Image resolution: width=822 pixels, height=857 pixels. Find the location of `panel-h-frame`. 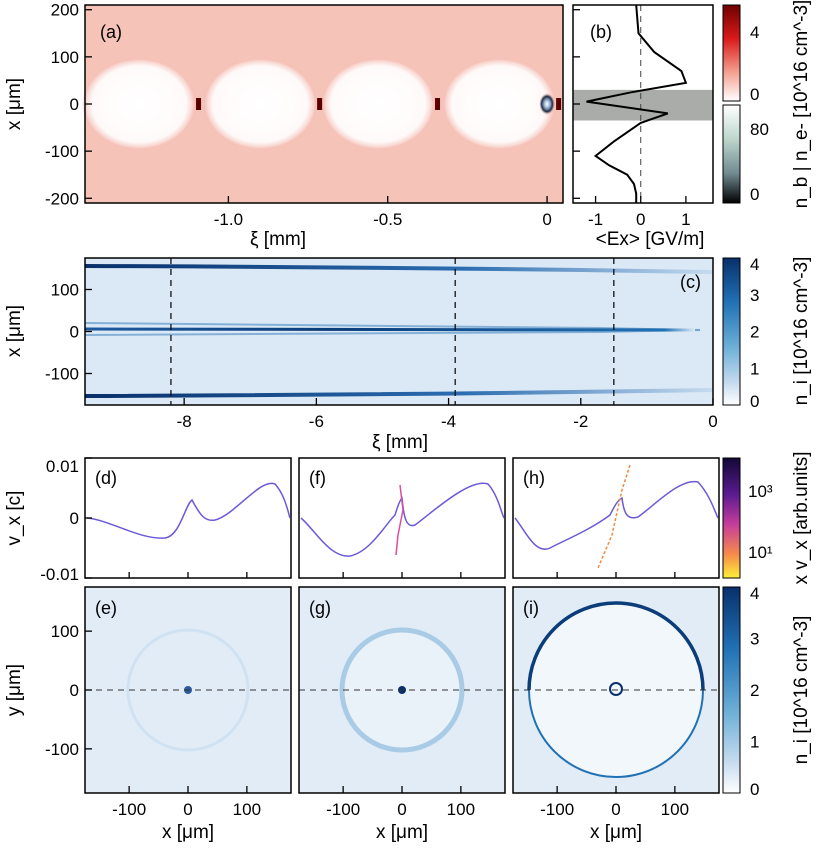

panel-h-frame is located at coordinates (616, 518).